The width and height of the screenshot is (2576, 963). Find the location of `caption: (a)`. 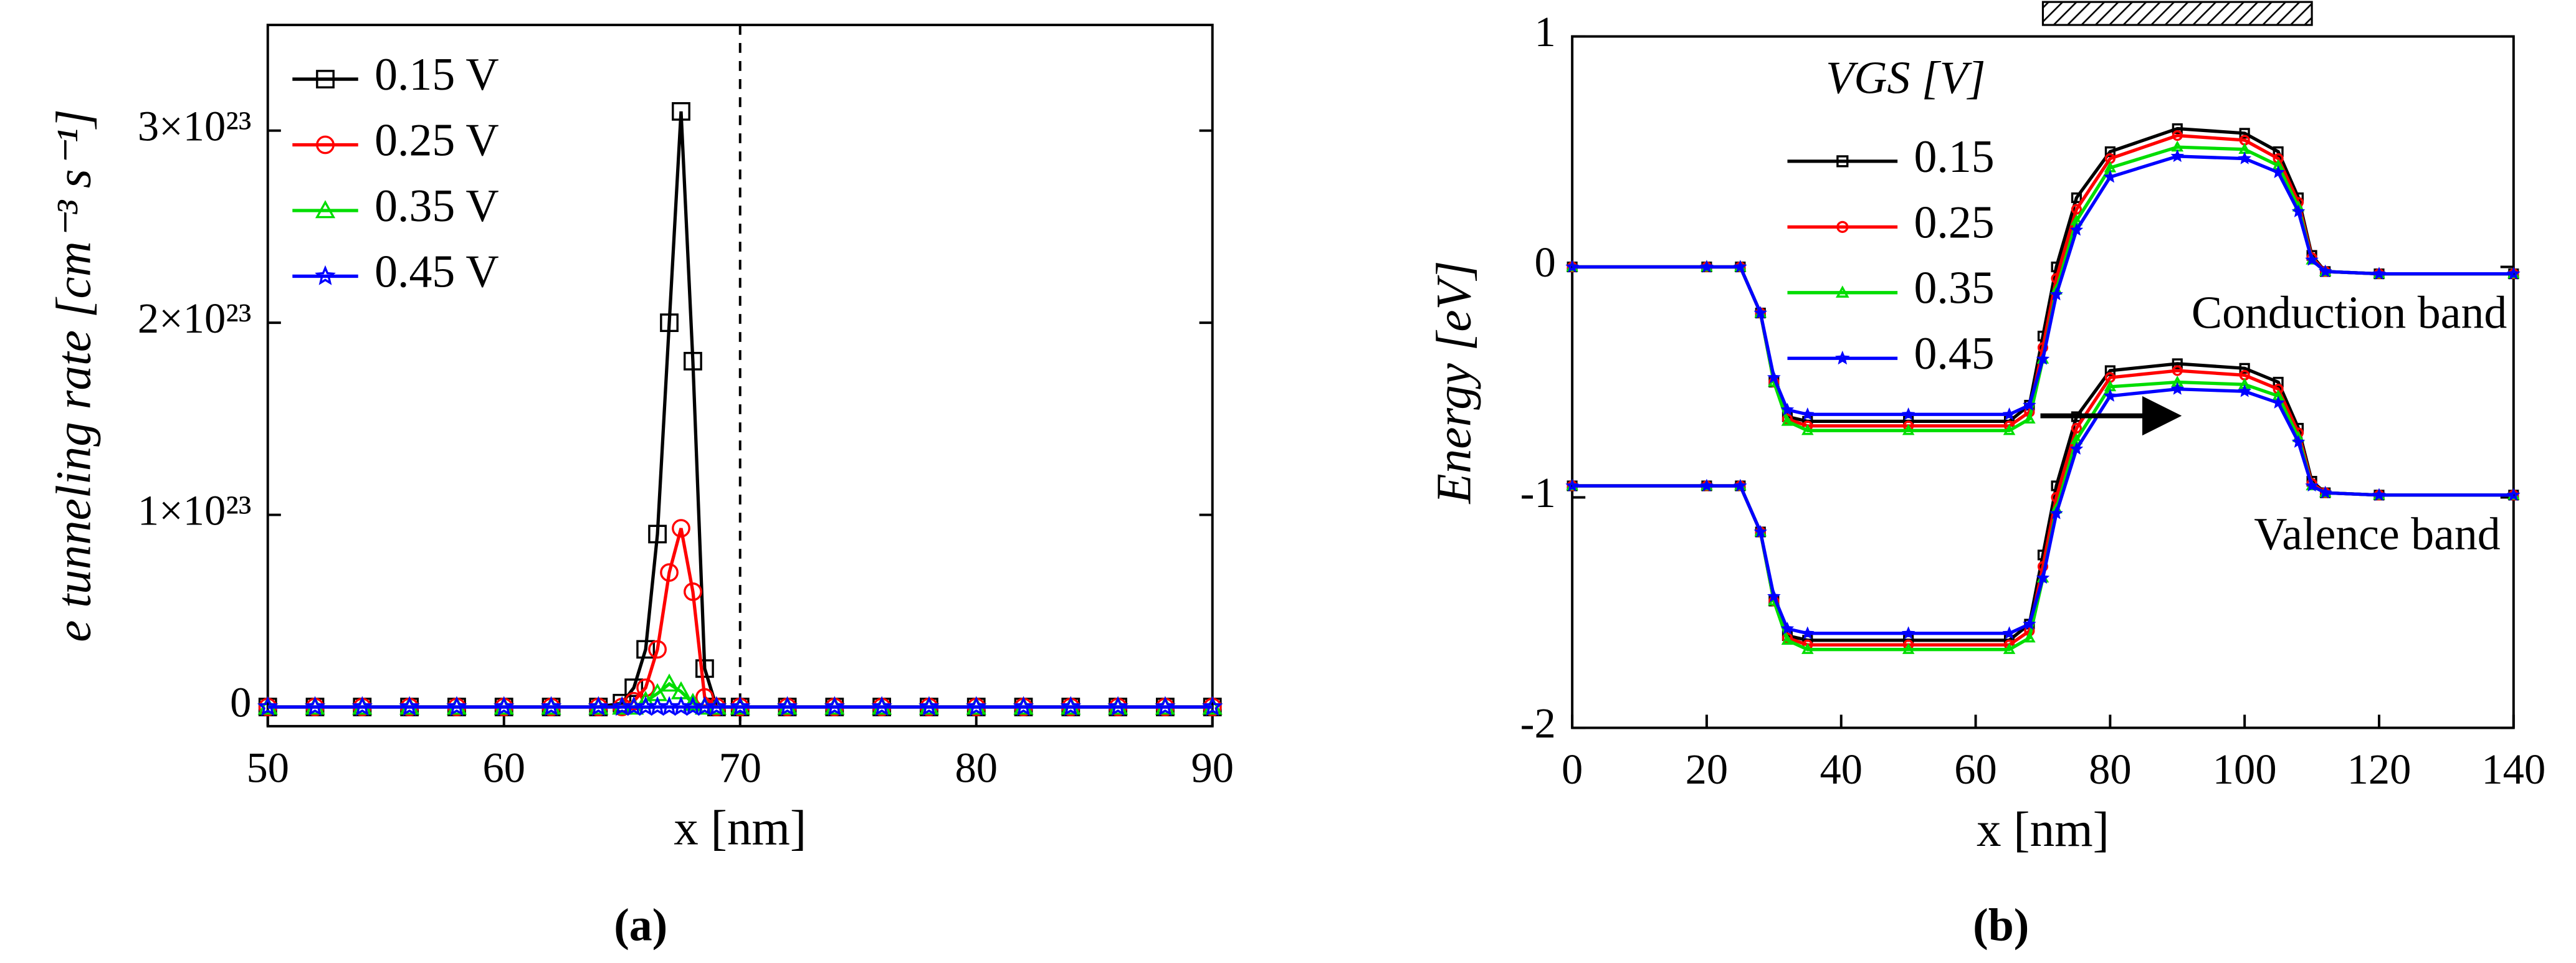

caption: (a) is located at coordinates (640, 925).